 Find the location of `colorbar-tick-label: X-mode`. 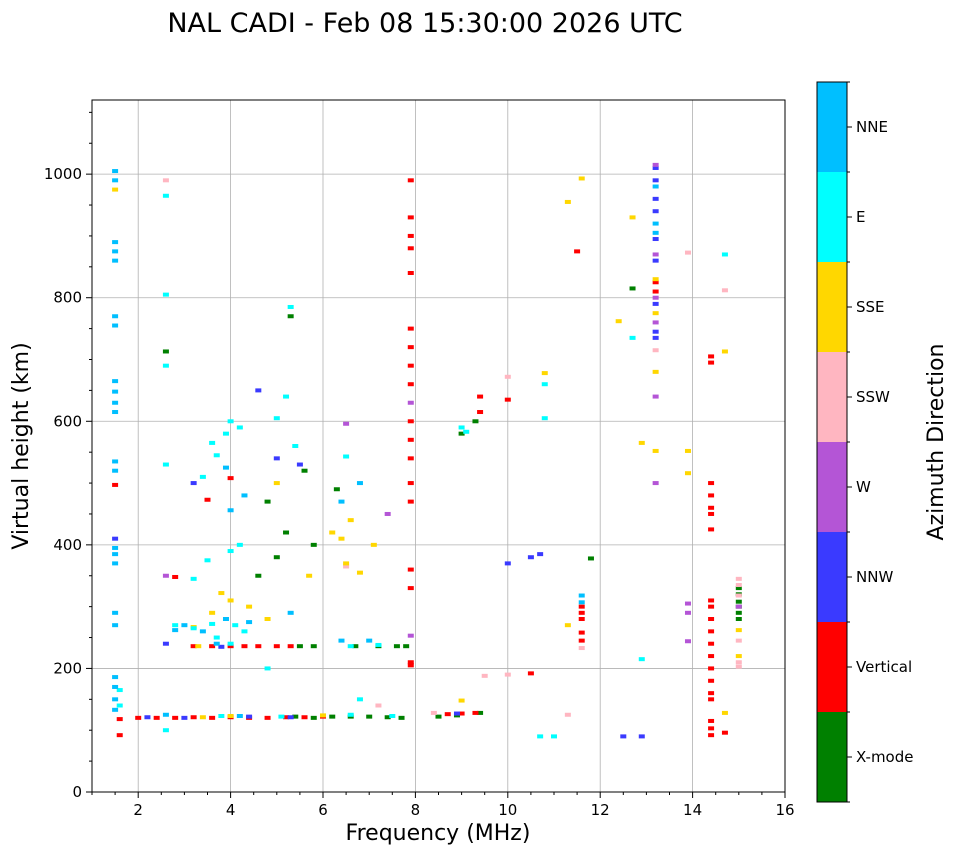

colorbar-tick-label: X-mode is located at coordinates (884, 757).